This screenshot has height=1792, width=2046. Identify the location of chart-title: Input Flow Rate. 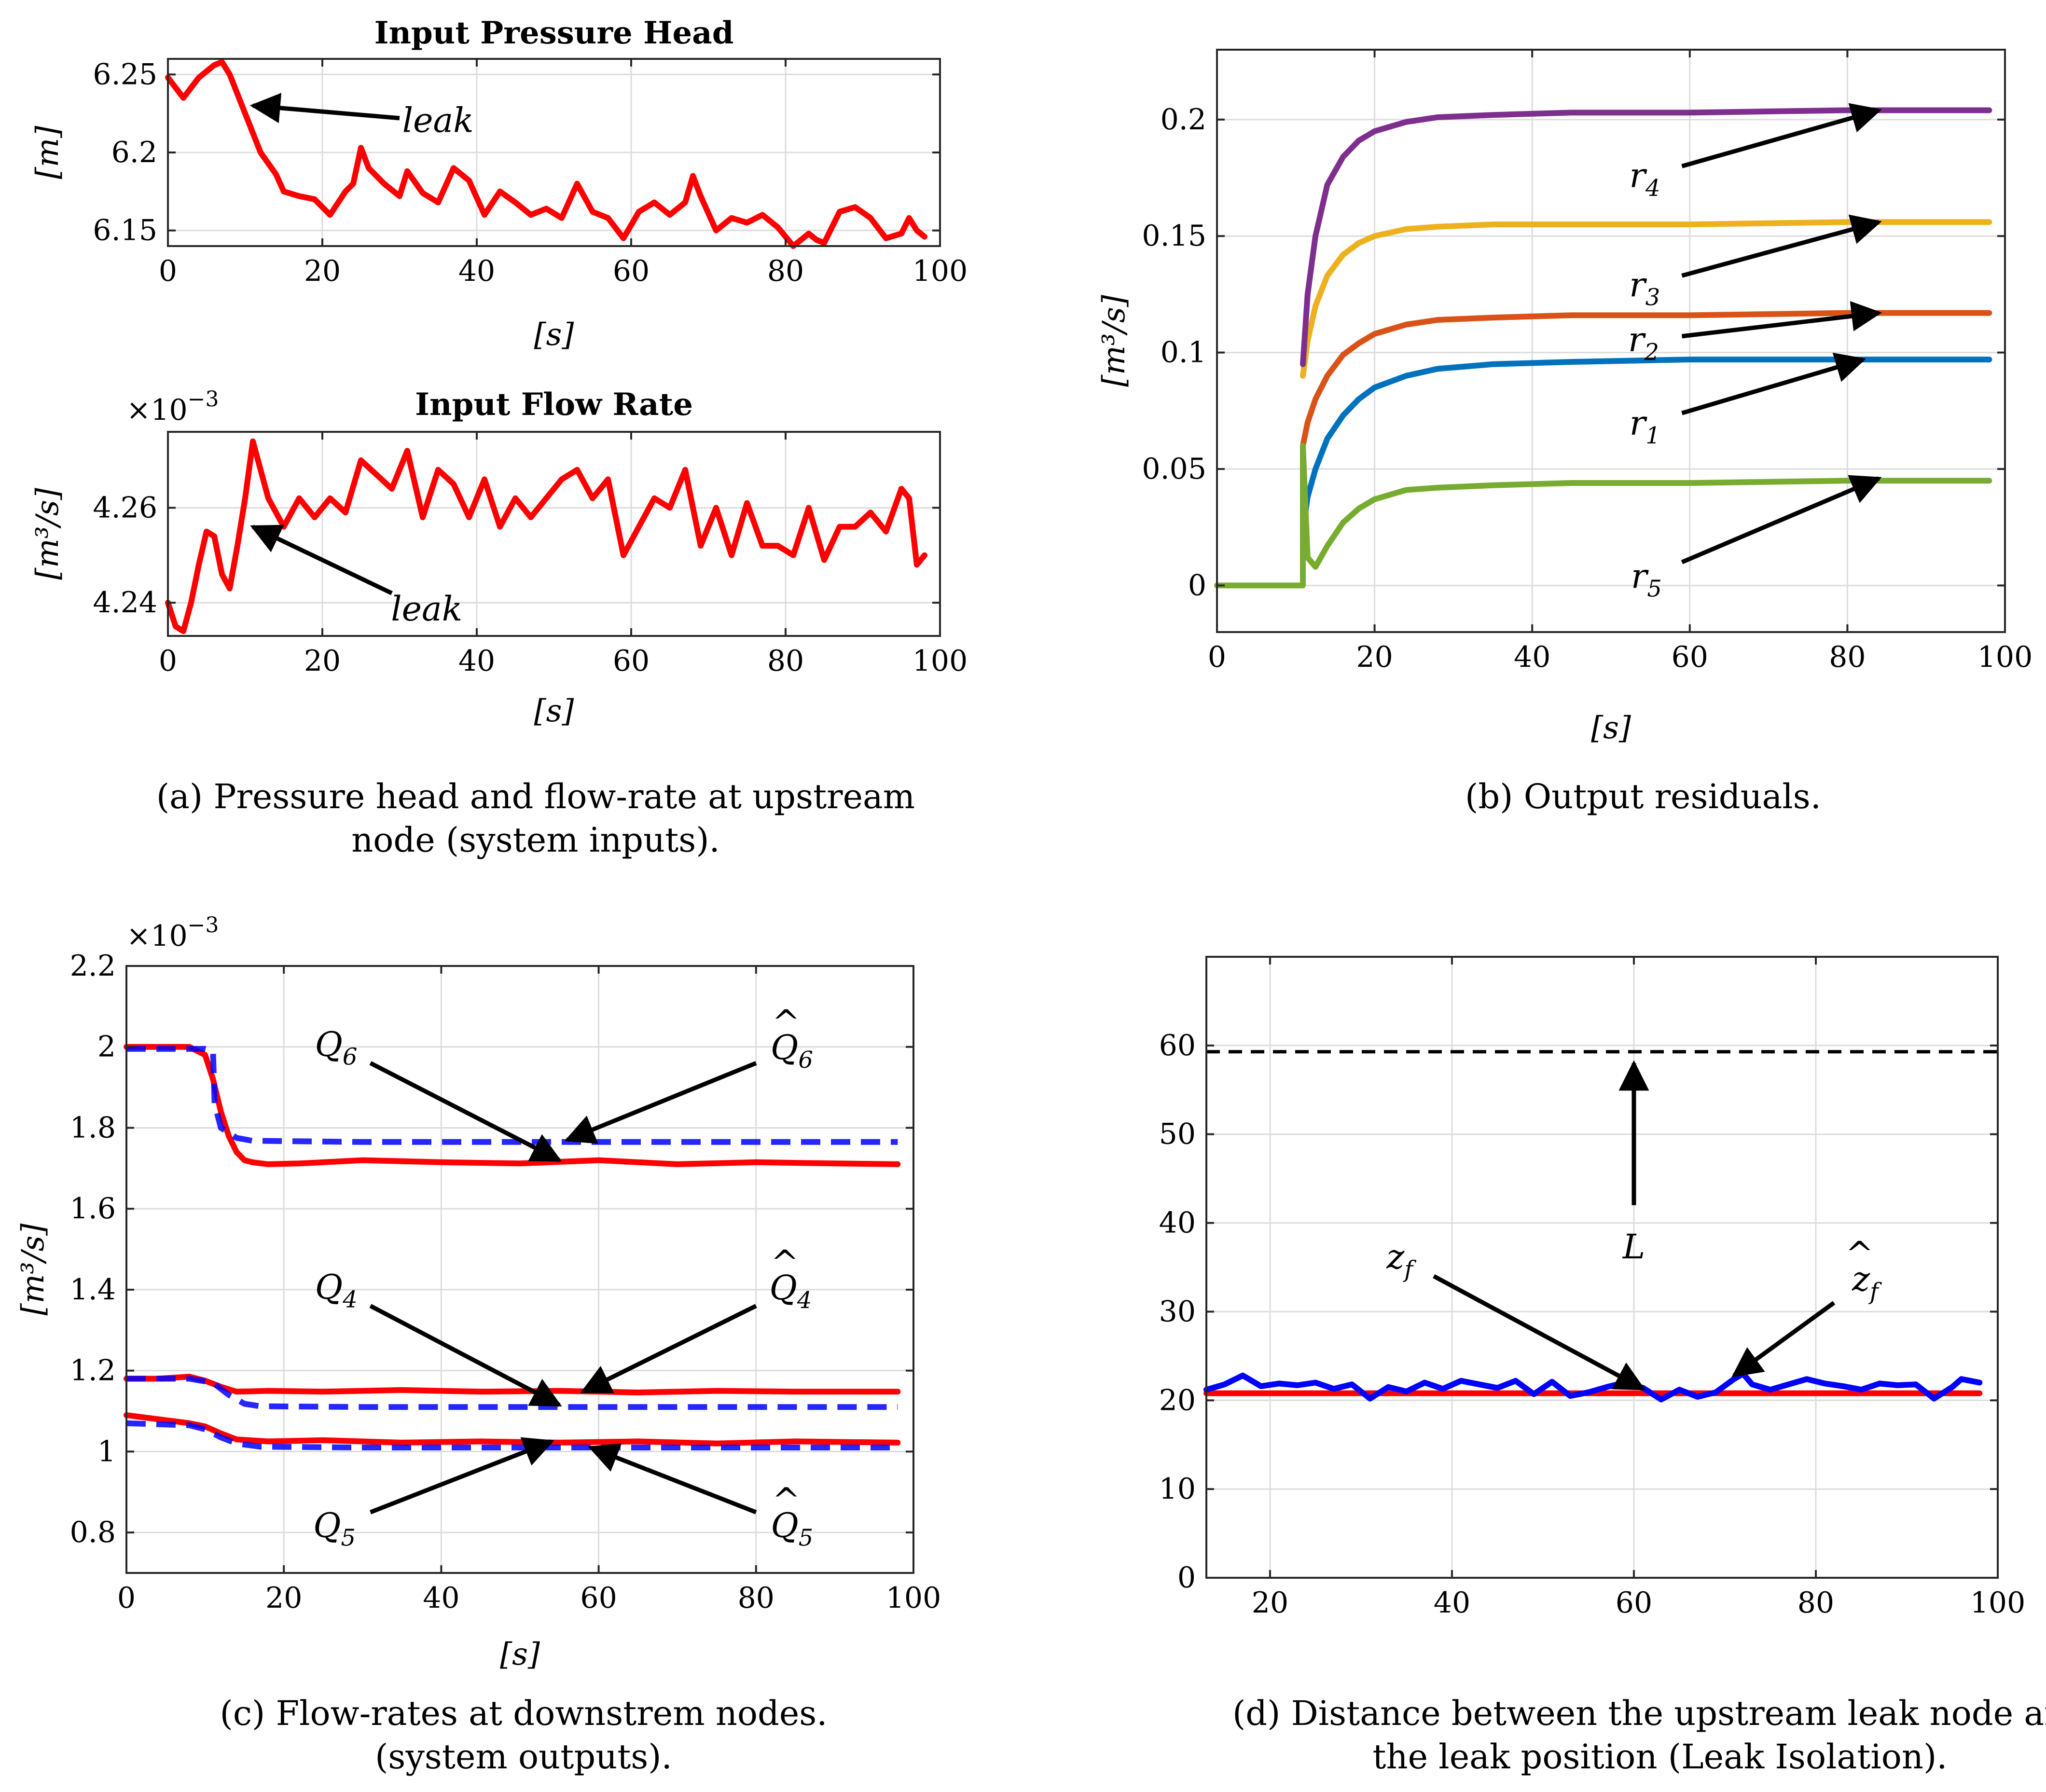
(554, 404).